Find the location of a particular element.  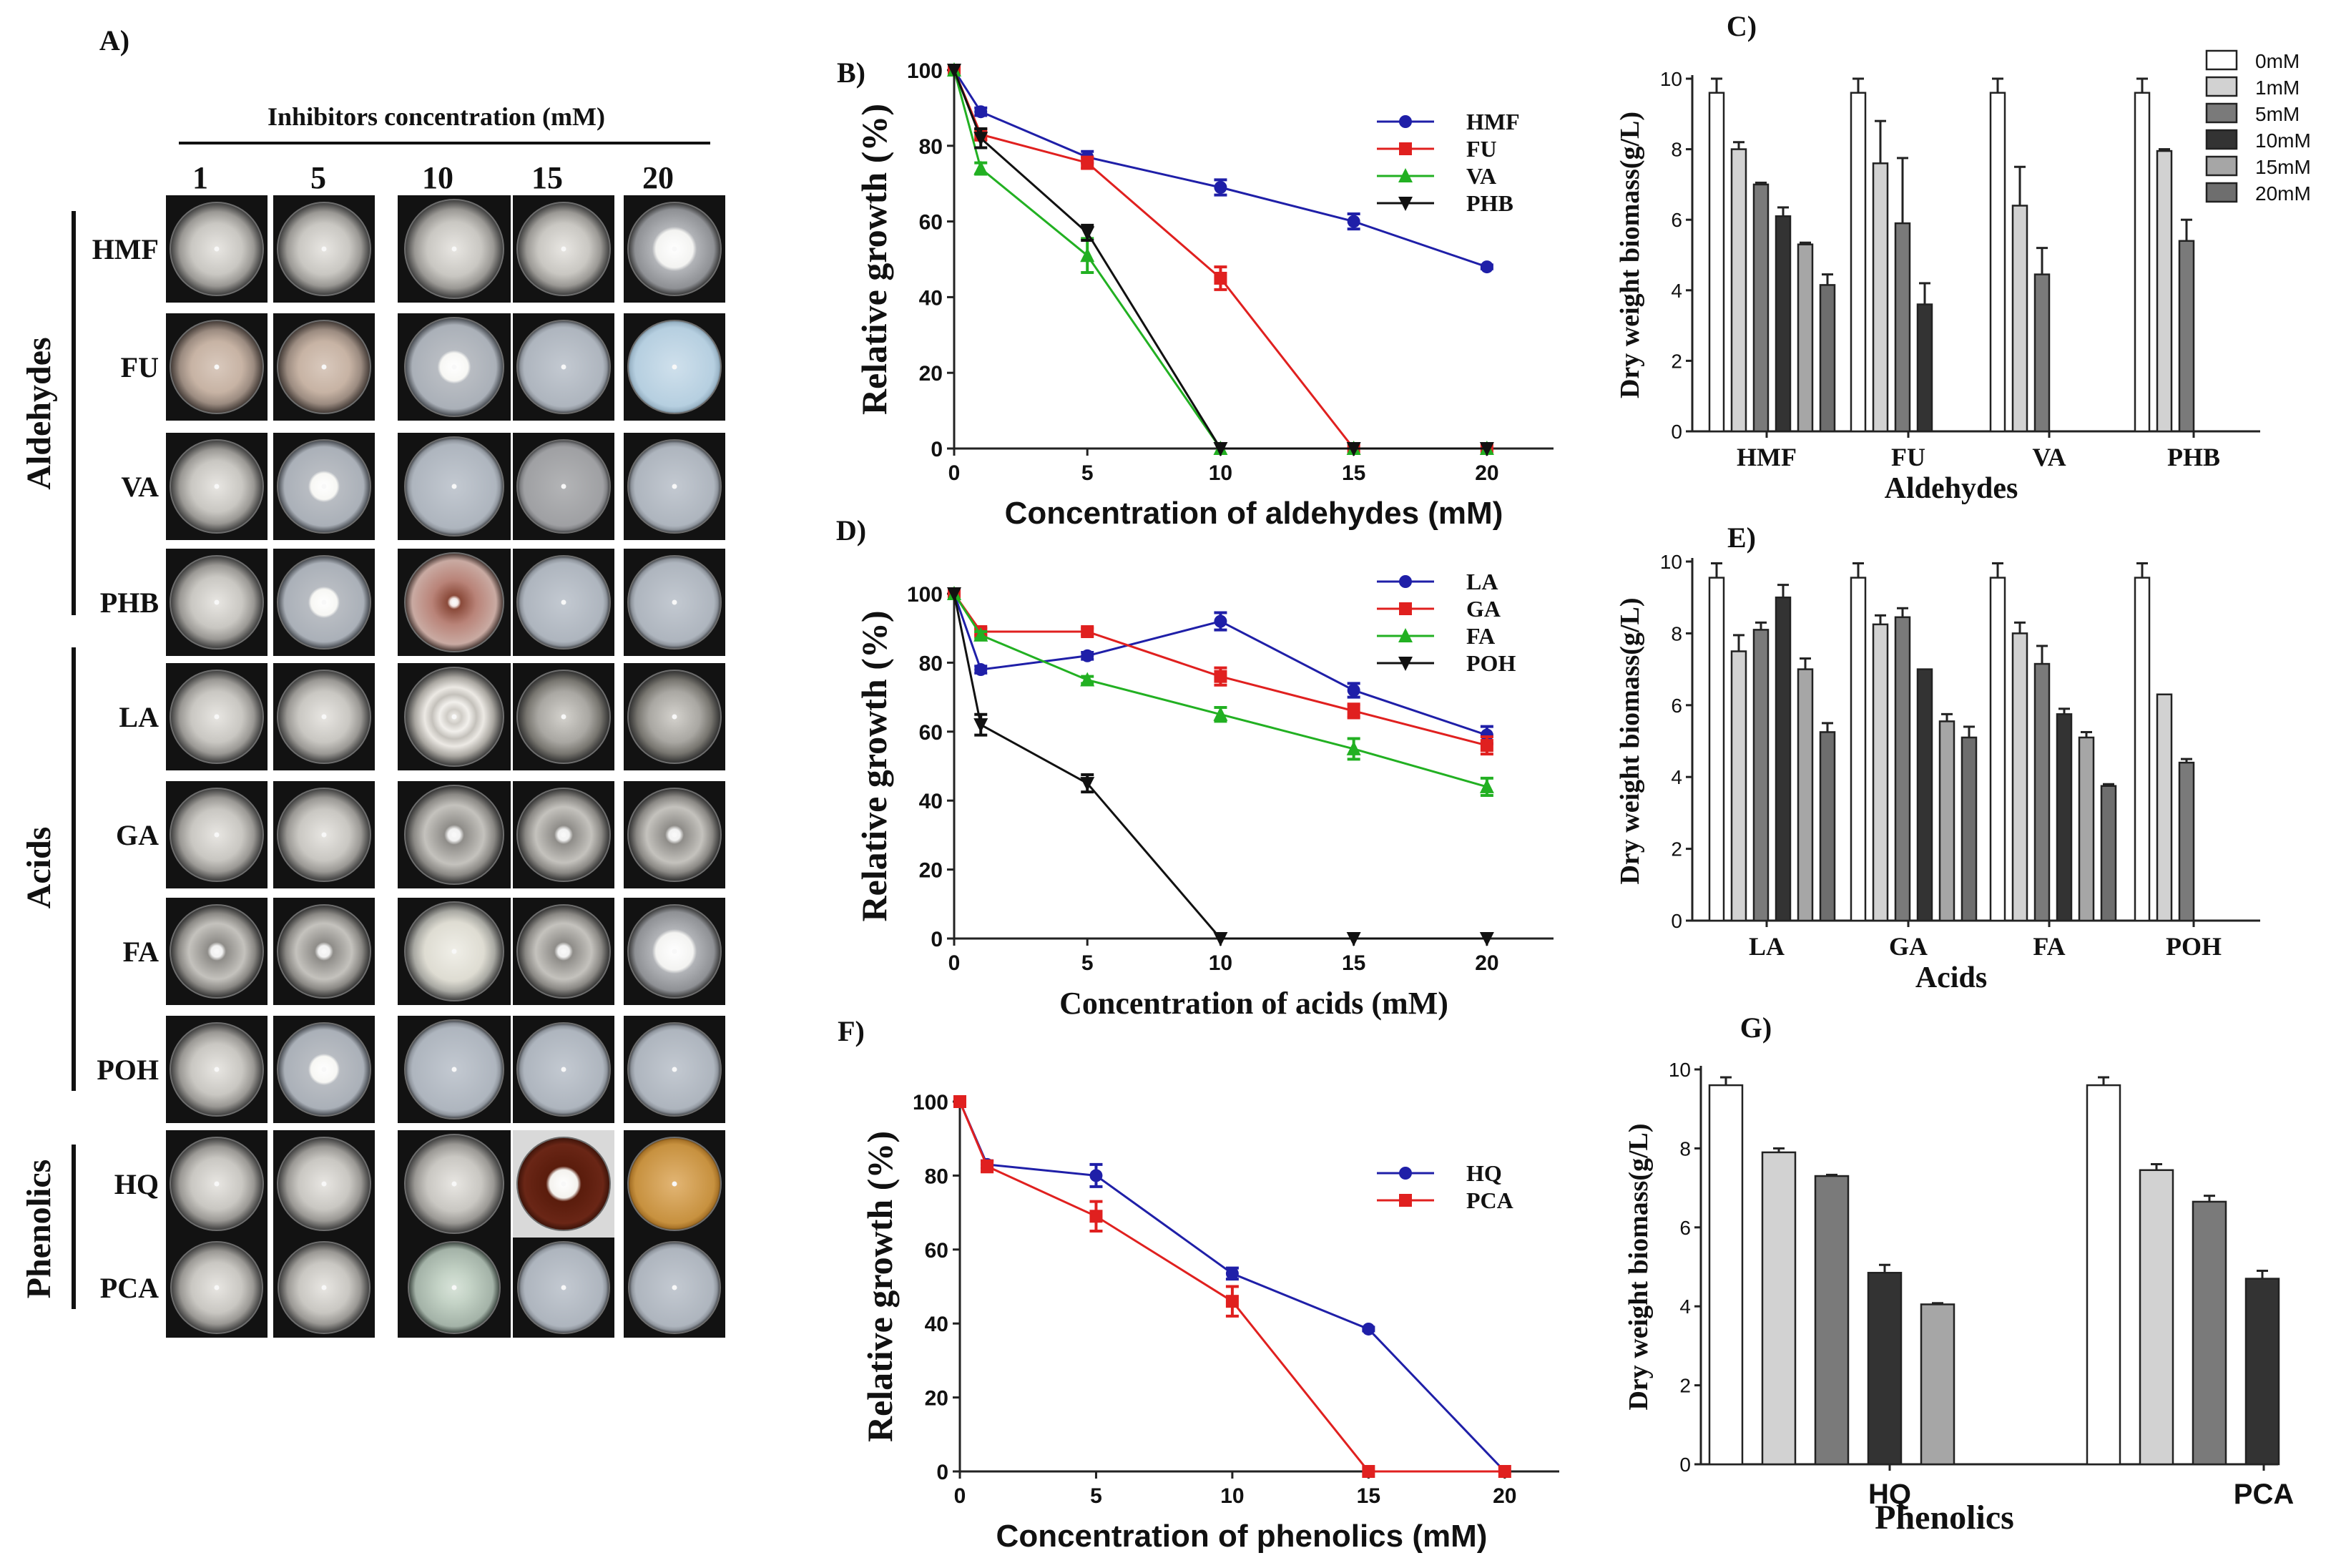

bar-LA-5mM is located at coordinates (1761, 776).